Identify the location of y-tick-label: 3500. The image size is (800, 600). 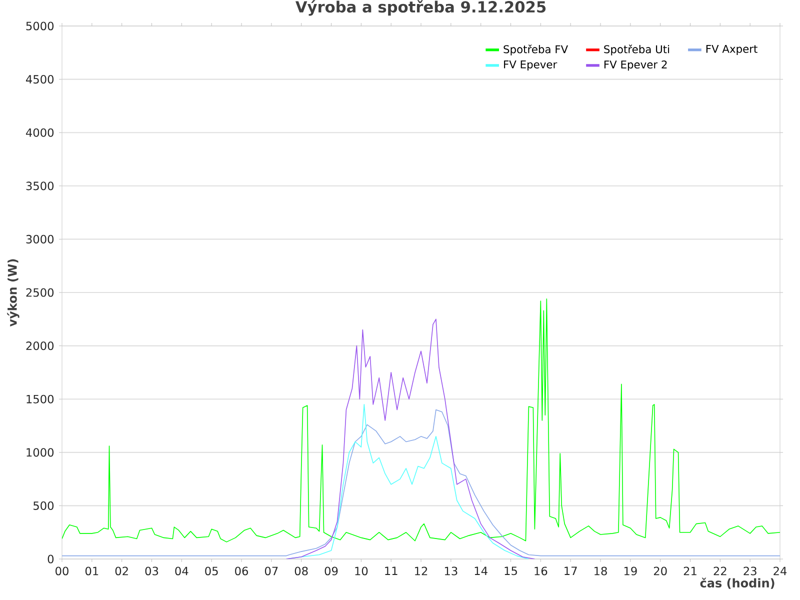
(40, 186).